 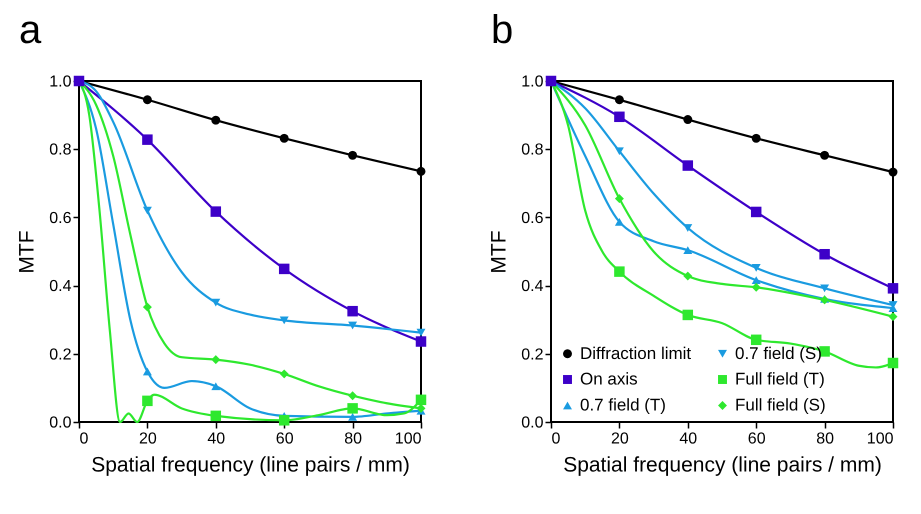 I want to click on legend-label: 0.7 field (S), so click(x=778, y=353).